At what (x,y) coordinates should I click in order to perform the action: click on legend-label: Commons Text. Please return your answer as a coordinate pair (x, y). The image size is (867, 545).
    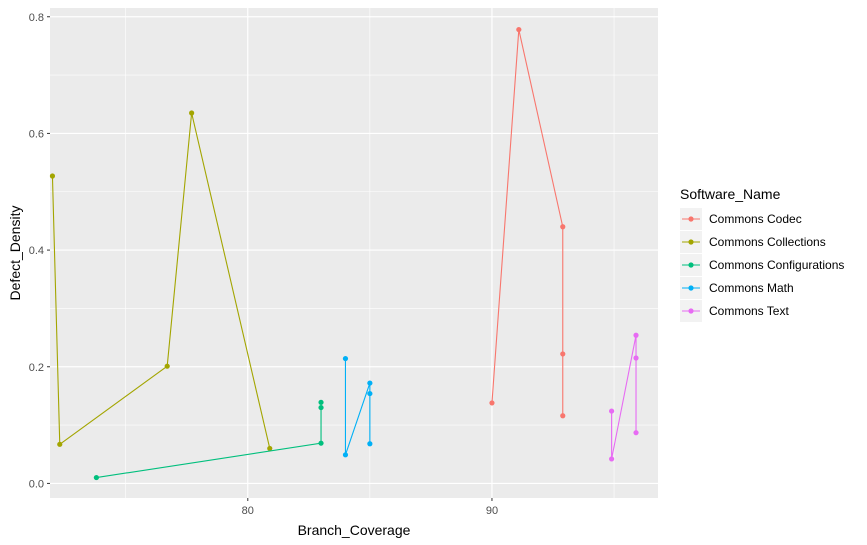
    Looking at the image, I should click on (749, 311).